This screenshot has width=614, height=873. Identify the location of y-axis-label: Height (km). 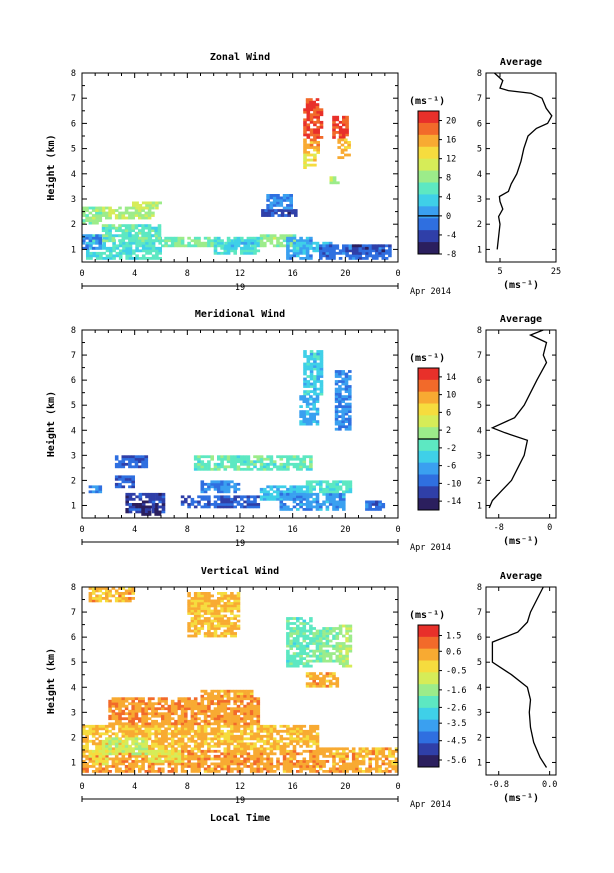
(51, 424).